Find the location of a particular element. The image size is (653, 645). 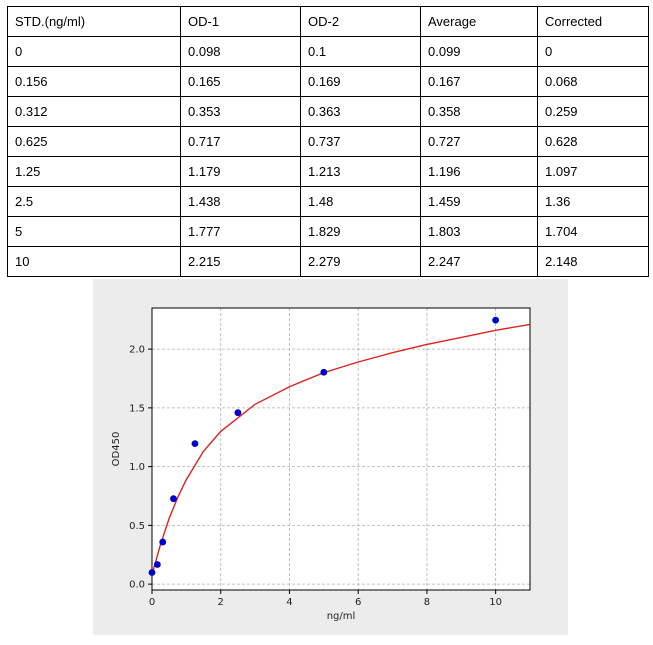

table-cell: 0.628 is located at coordinates (593, 141).